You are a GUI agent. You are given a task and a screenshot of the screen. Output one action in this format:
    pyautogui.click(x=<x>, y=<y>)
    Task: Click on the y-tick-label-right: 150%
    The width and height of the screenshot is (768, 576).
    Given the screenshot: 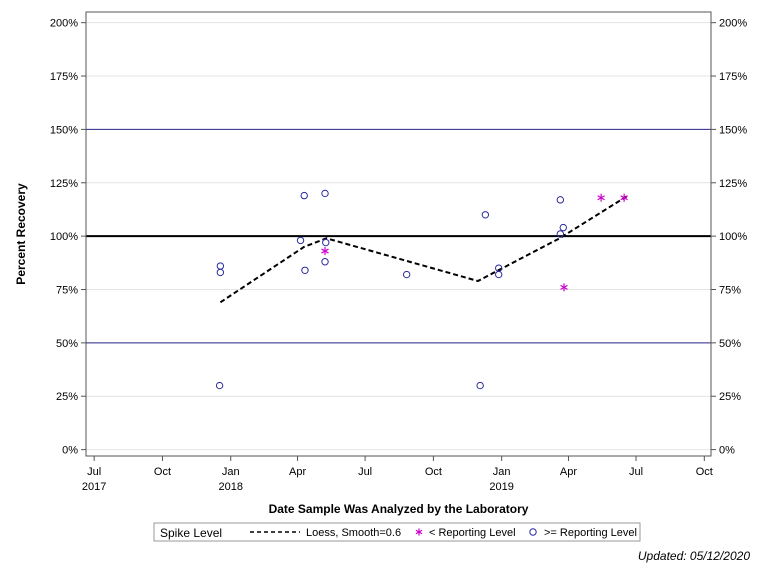 What is the action you would take?
    pyautogui.click(x=733, y=130)
    